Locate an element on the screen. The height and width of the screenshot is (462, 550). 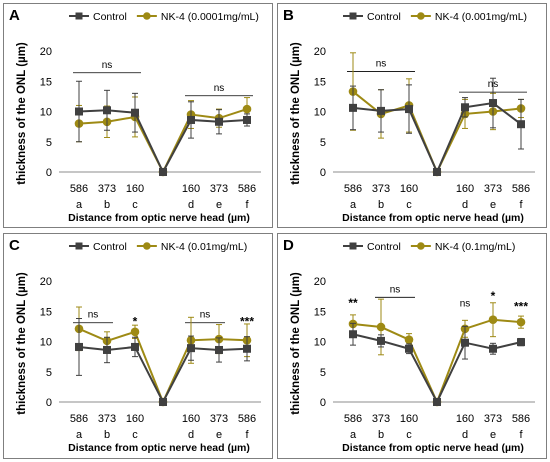
legend-label: NK-4 (0.001mg/mL) is located at coordinates (481, 17).